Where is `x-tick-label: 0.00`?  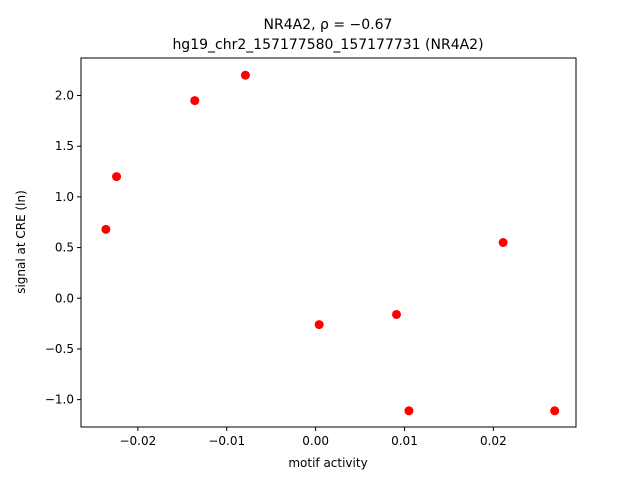 x-tick-label: 0.00 is located at coordinates (315, 441).